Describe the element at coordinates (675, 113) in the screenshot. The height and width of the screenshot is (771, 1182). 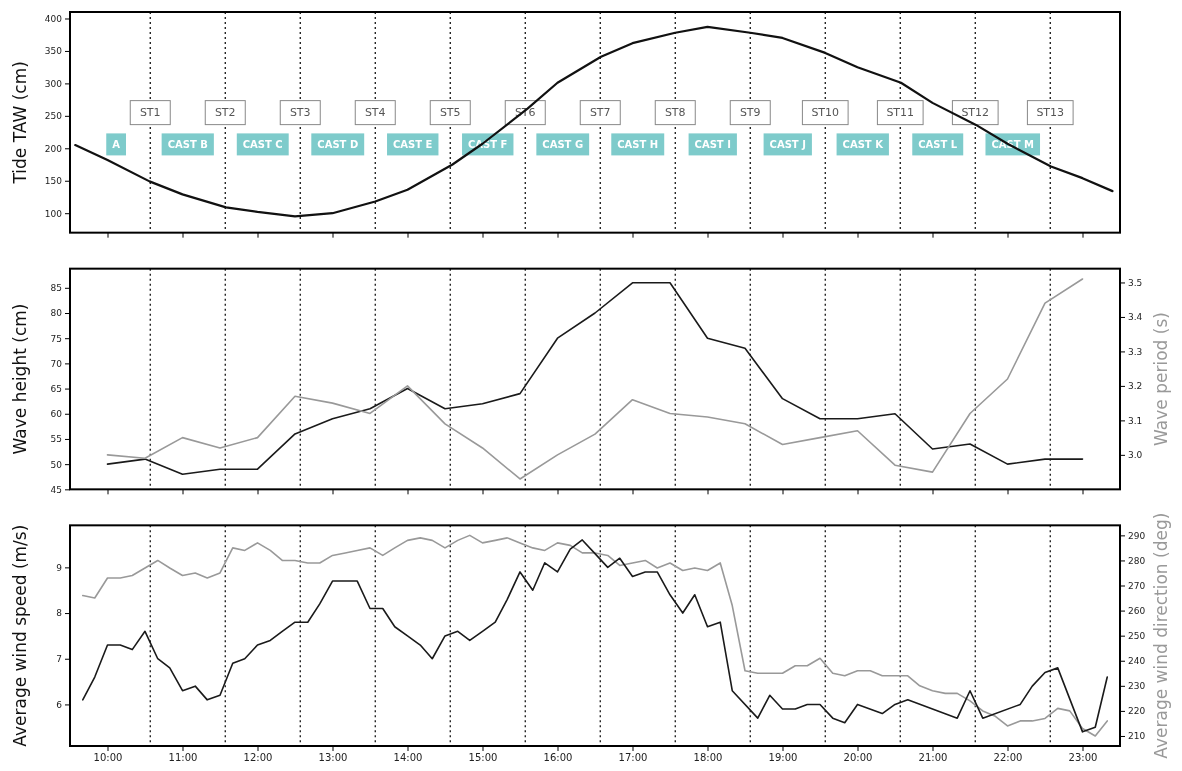
I see `ref-line-label: ST8` at that location.